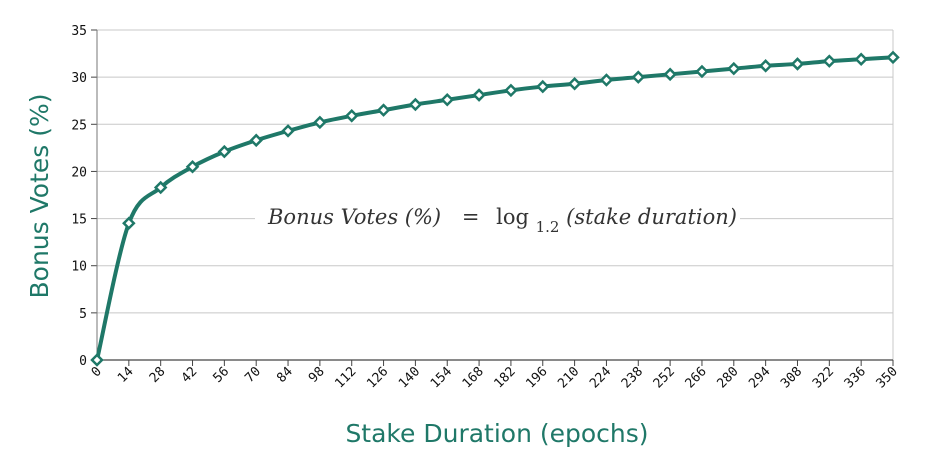 This screenshot has height=464, width=925. Describe the element at coordinates (97, 372) in the screenshot. I see `x-tick-label: 0` at that location.